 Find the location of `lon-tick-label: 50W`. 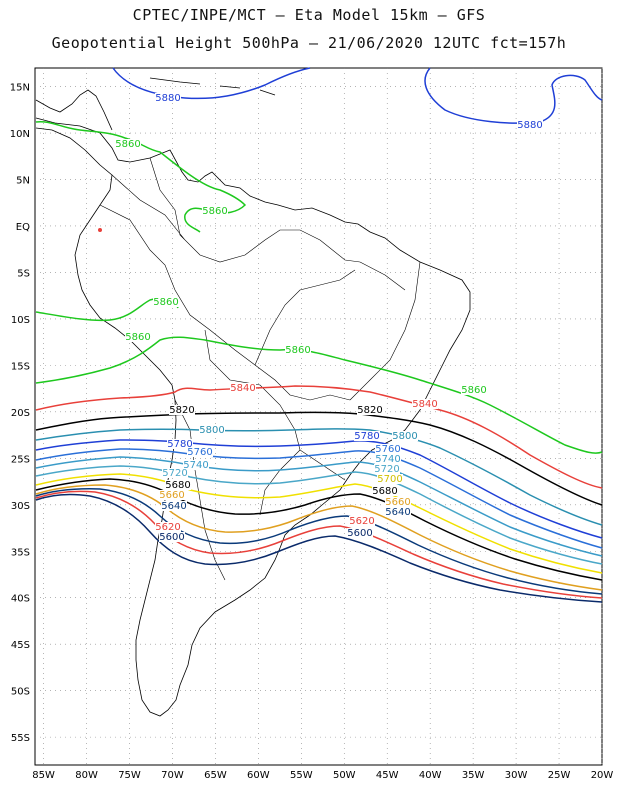

lon-tick-label: 50W is located at coordinates (344, 775).